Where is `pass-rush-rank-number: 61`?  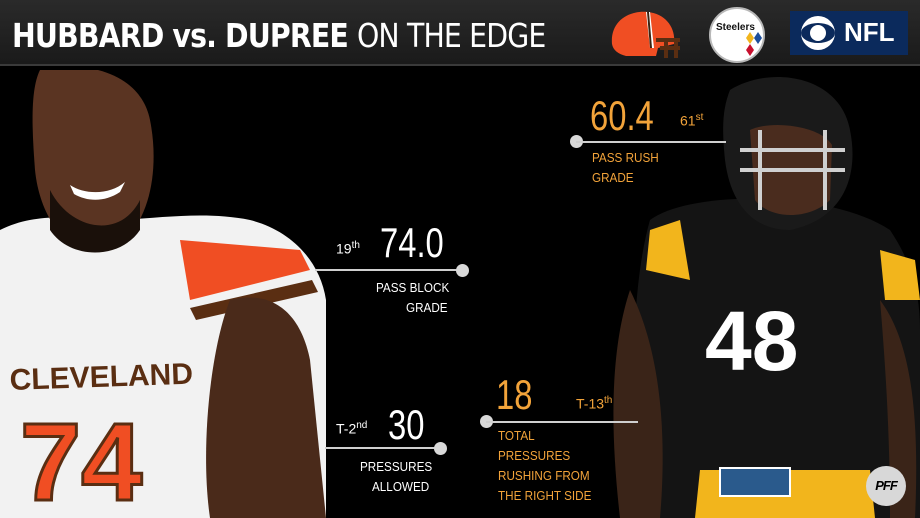
pass-rush-rank-number: 61 is located at coordinates (688, 120).